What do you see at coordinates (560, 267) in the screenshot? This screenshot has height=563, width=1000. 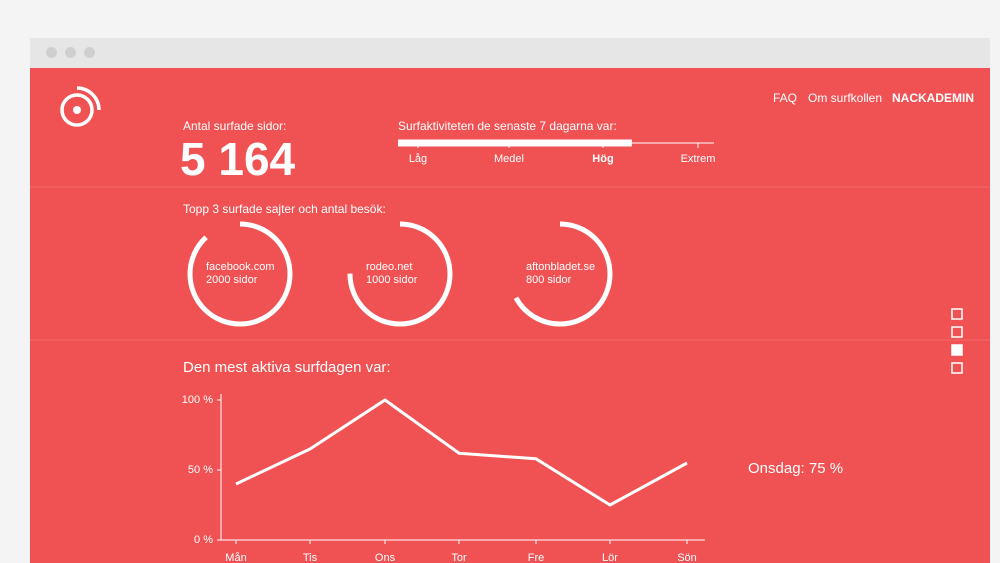 I see `site-name: aftonbladet.se` at bounding box center [560, 267].